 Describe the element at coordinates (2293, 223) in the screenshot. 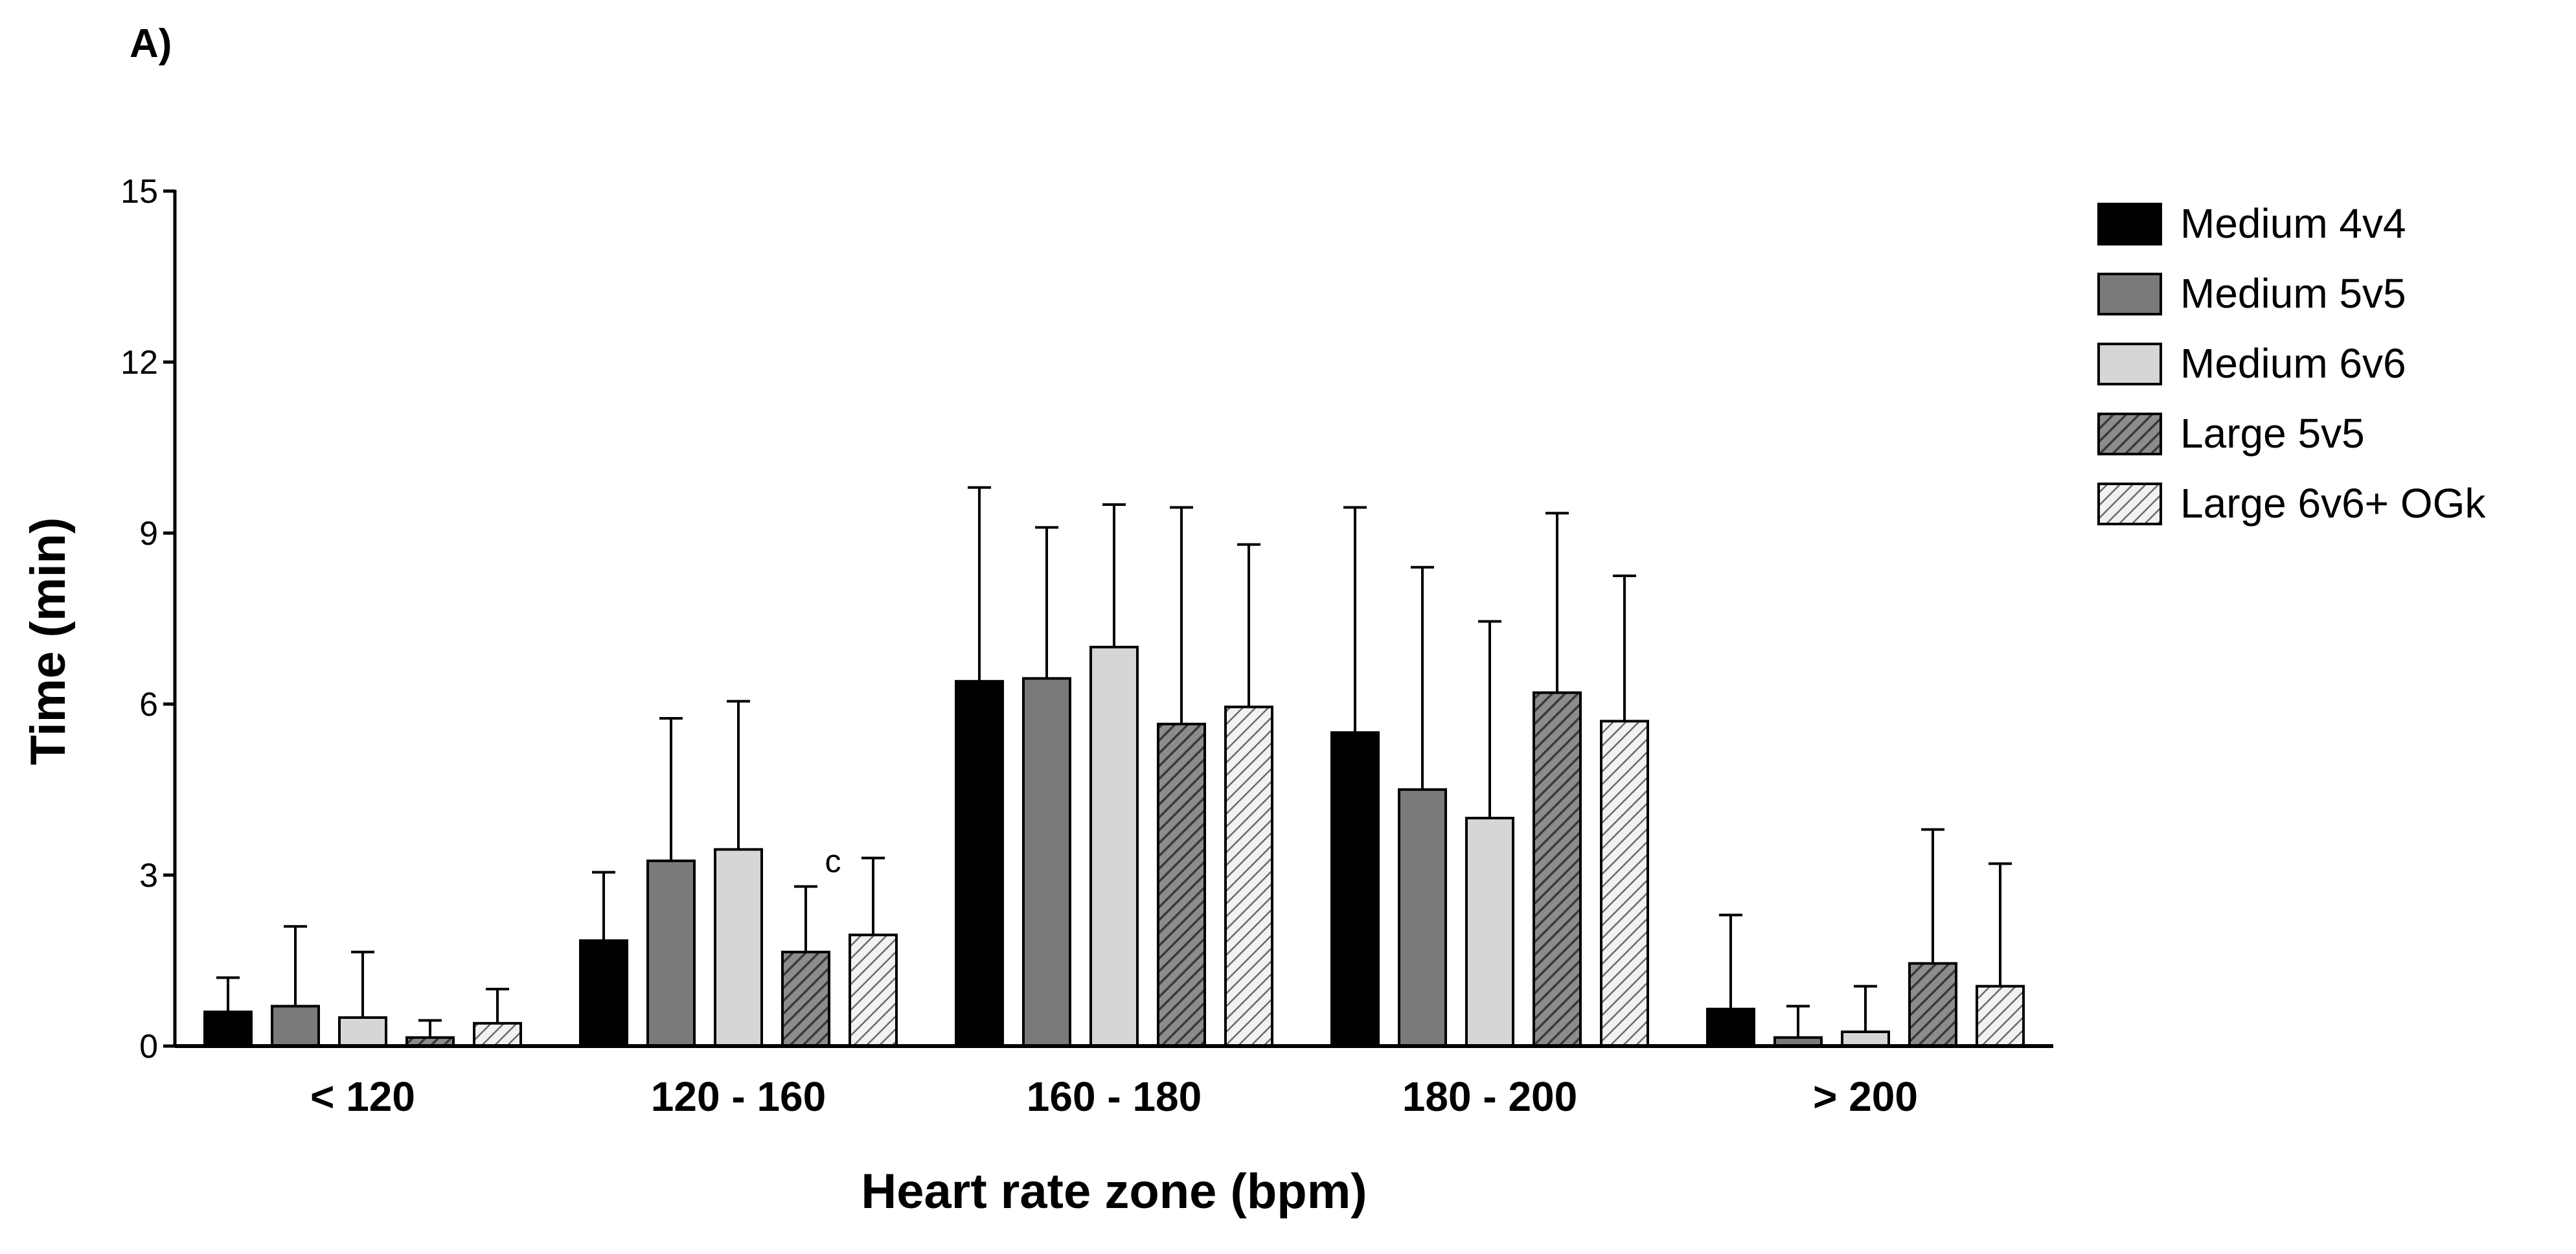

I see `legend-label: Medium 4v4` at that location.